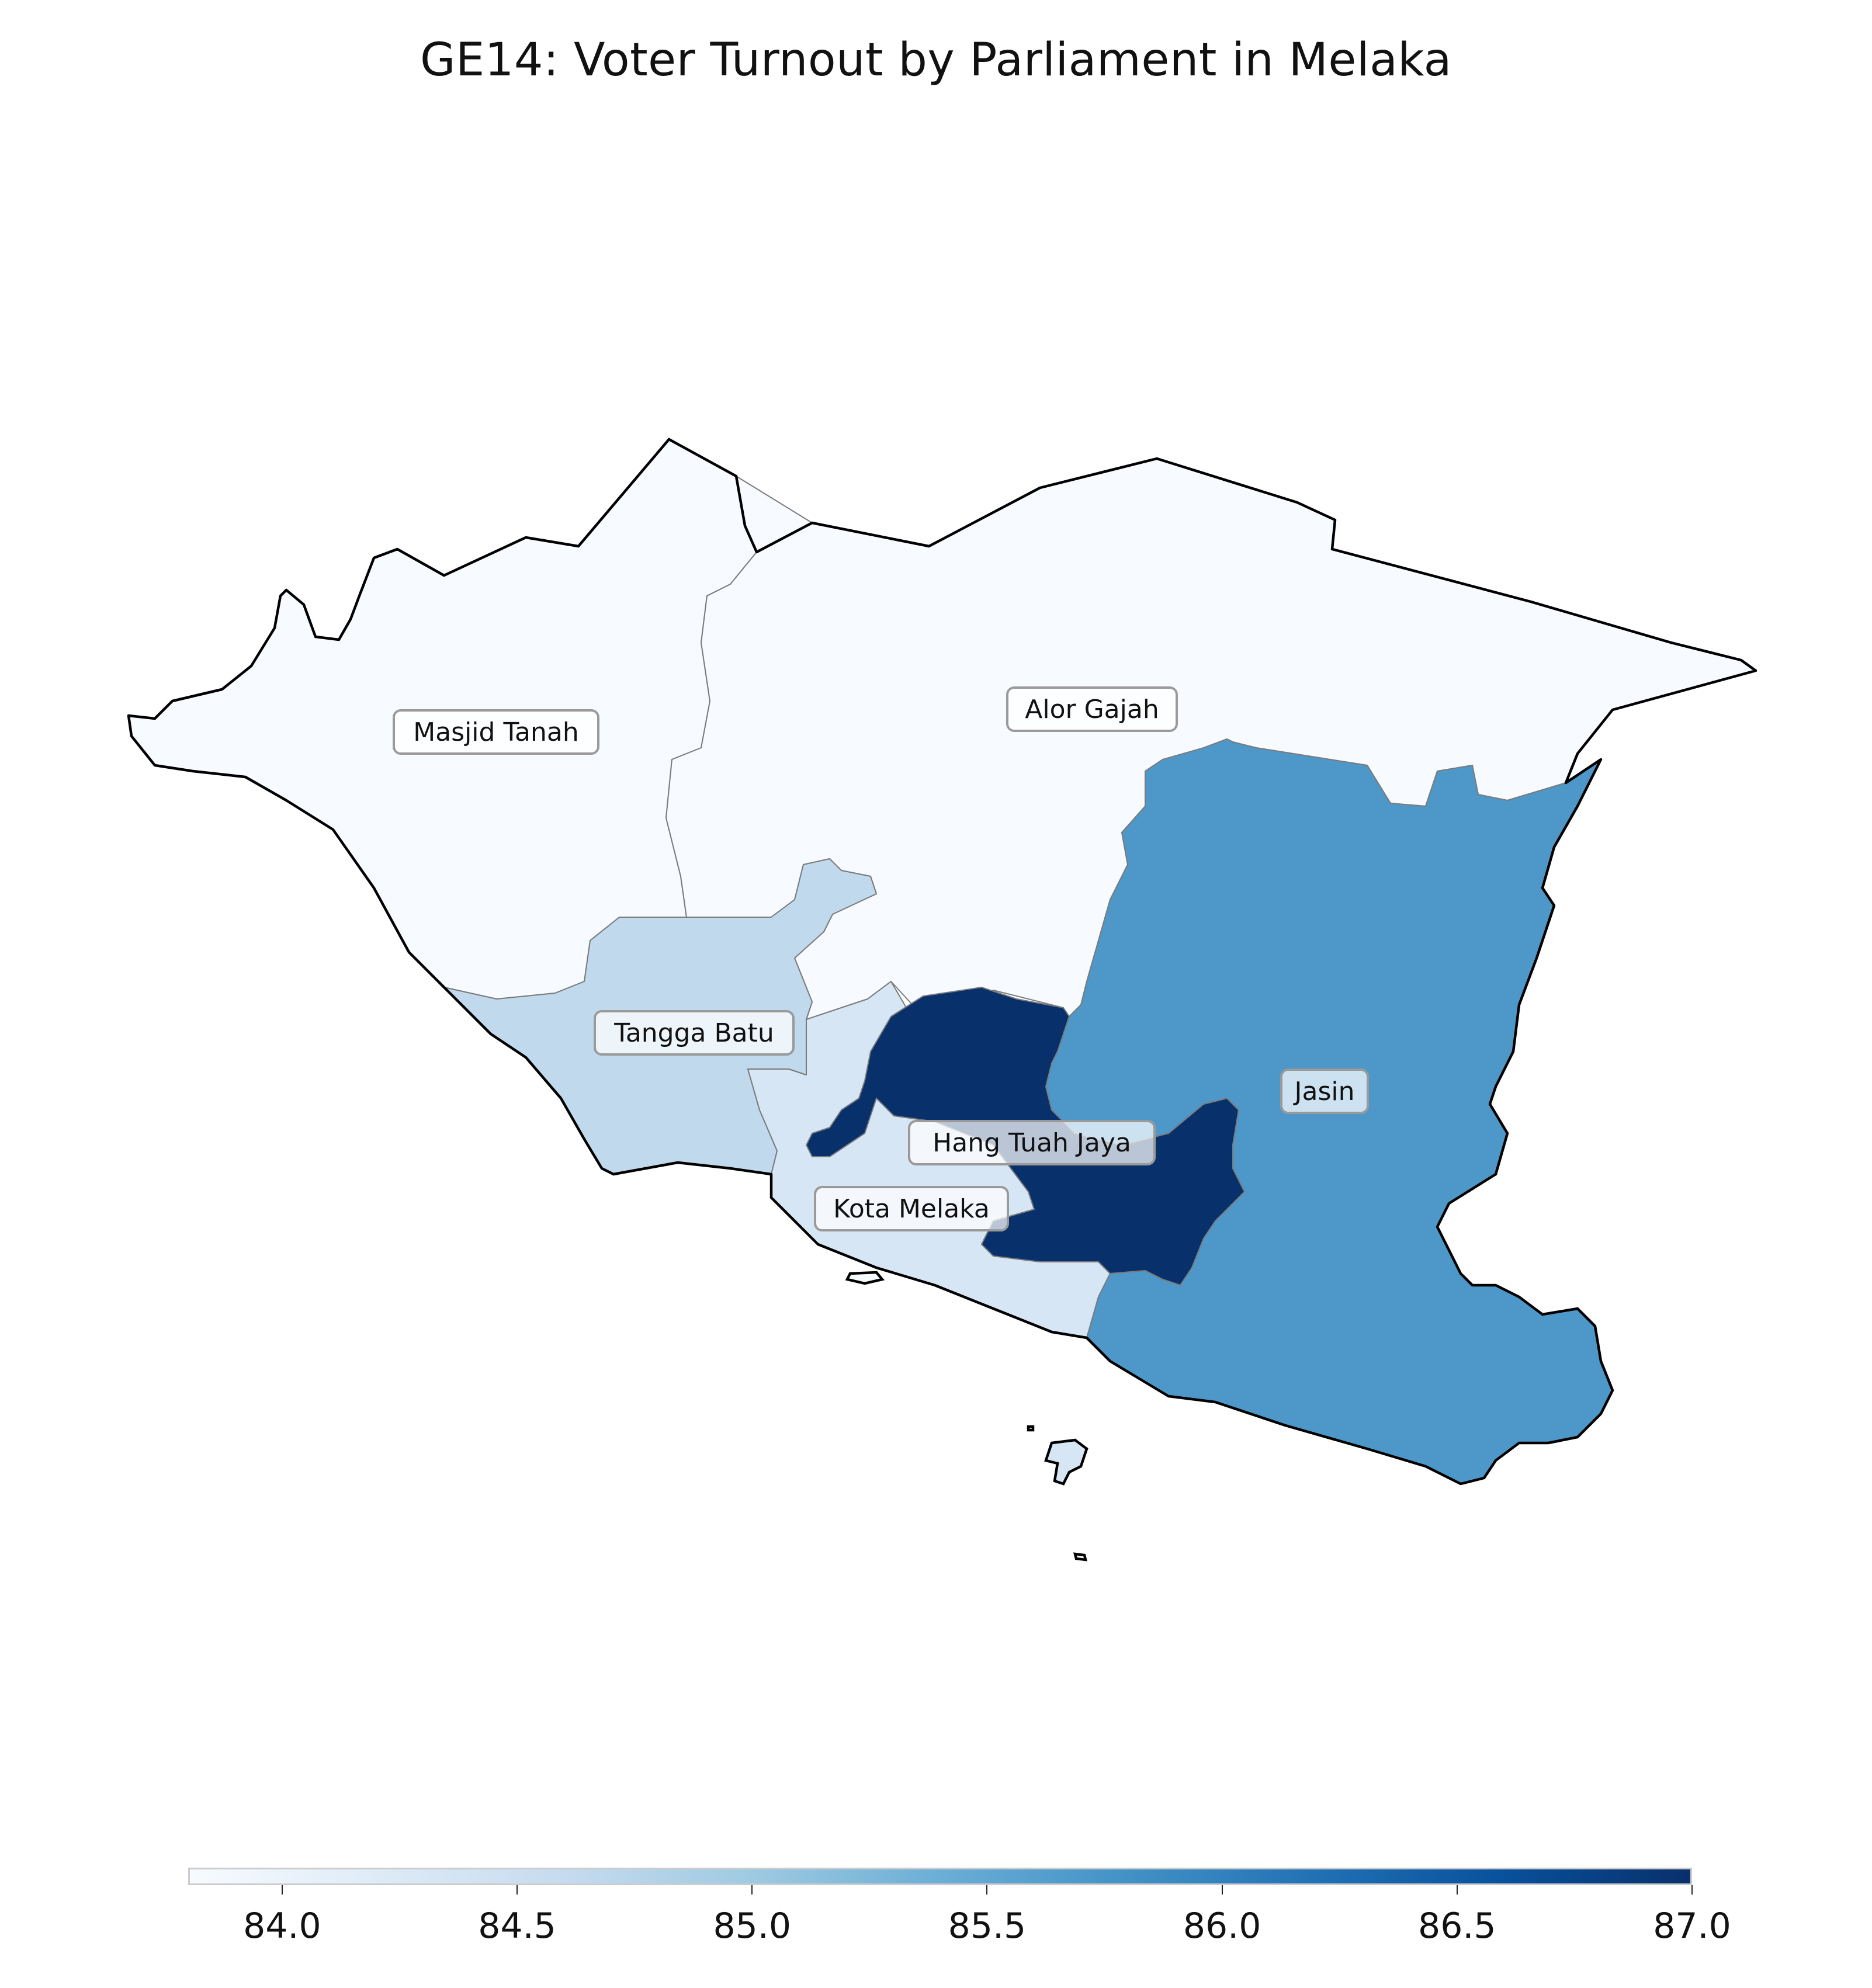 The height and width of the screenshot is (1988, 1872). I want to click on colorbar-tick-label: 84.5, so click(517, 1926).